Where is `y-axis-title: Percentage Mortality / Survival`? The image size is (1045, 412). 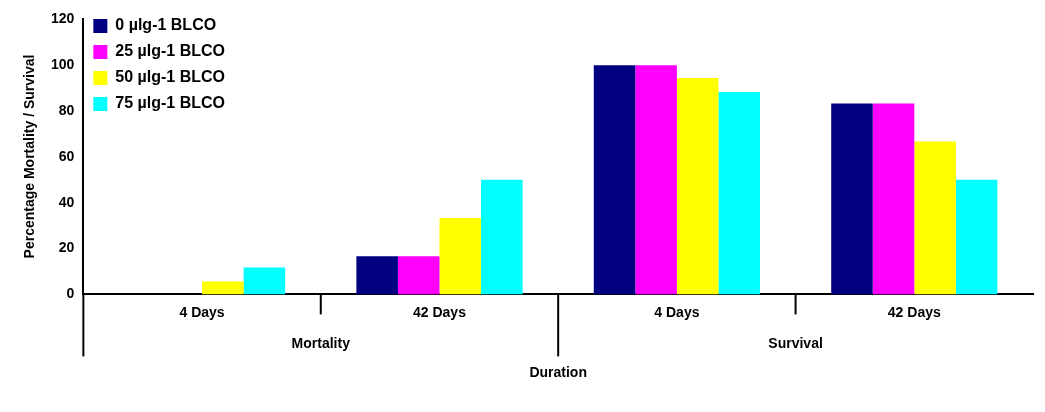
y-axis-title: Percentage Mortality / Survival is located at coordinates (29, 157).